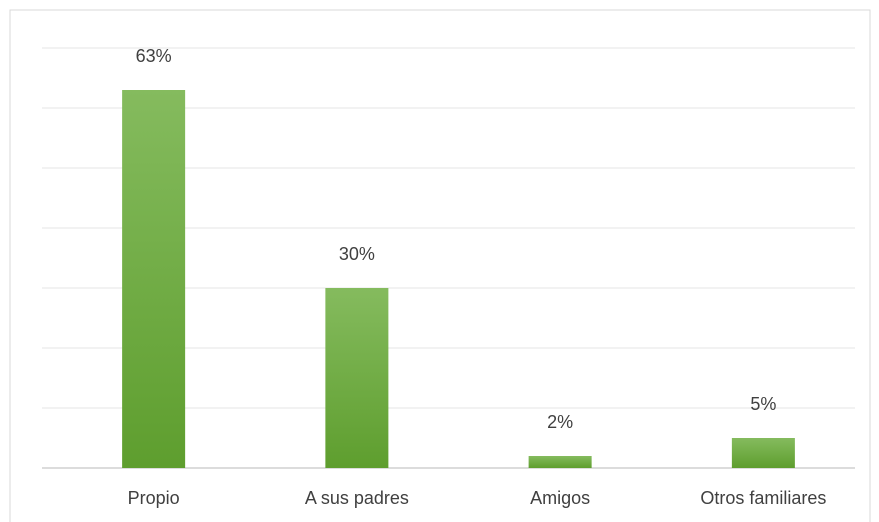  Describe the element at coordinates (357, 254) in the screenshot. I see `data-label: 30%` at that location.